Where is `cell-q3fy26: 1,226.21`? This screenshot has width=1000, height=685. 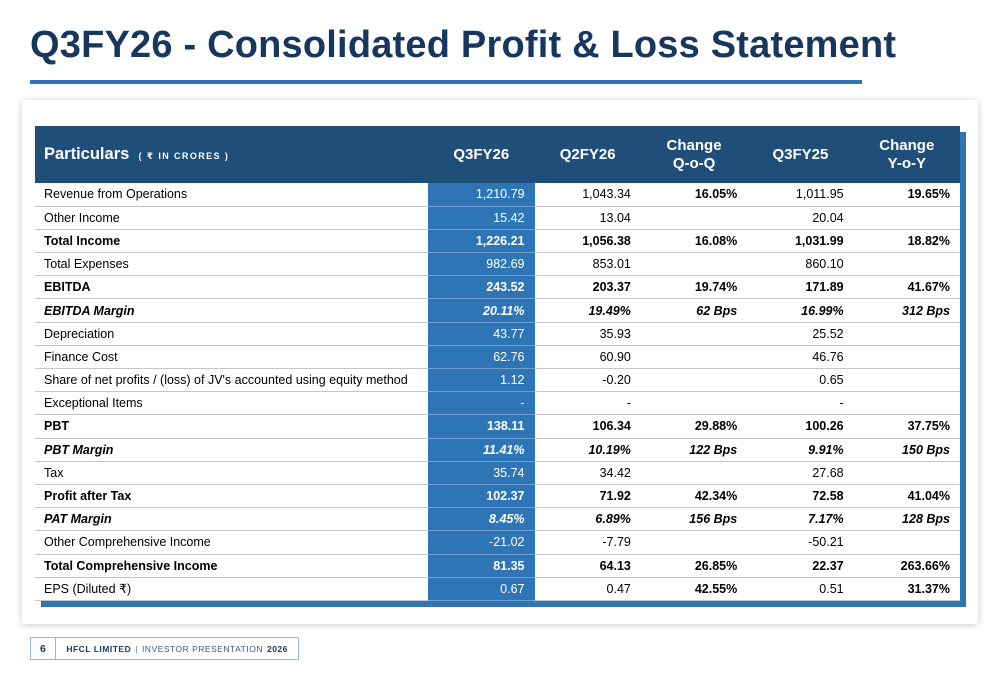 cell-q3fy26: 1,226.21 is located at coordinates (481, 241).